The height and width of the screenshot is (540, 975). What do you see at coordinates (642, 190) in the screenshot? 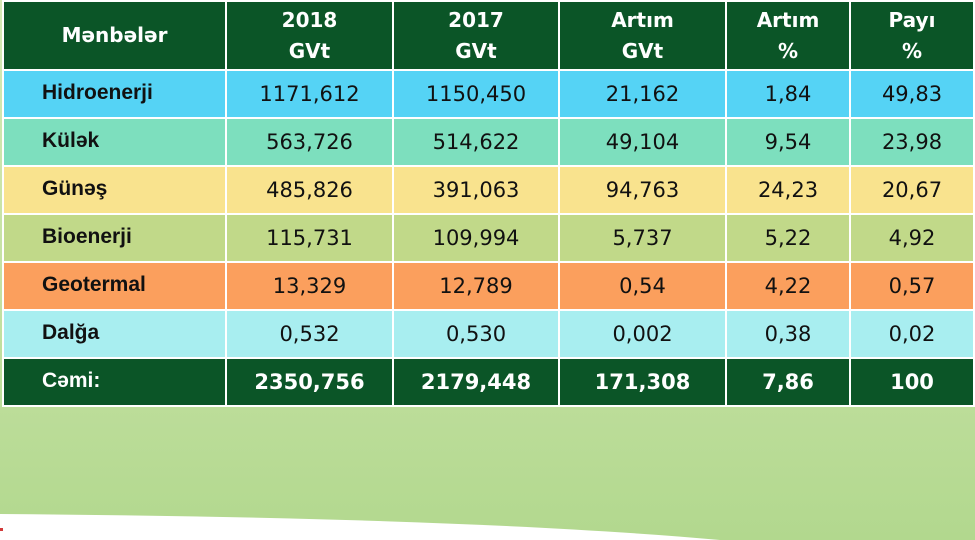
I see `cell-growth-gvt: 94,763` at bounding box center [642, 190].